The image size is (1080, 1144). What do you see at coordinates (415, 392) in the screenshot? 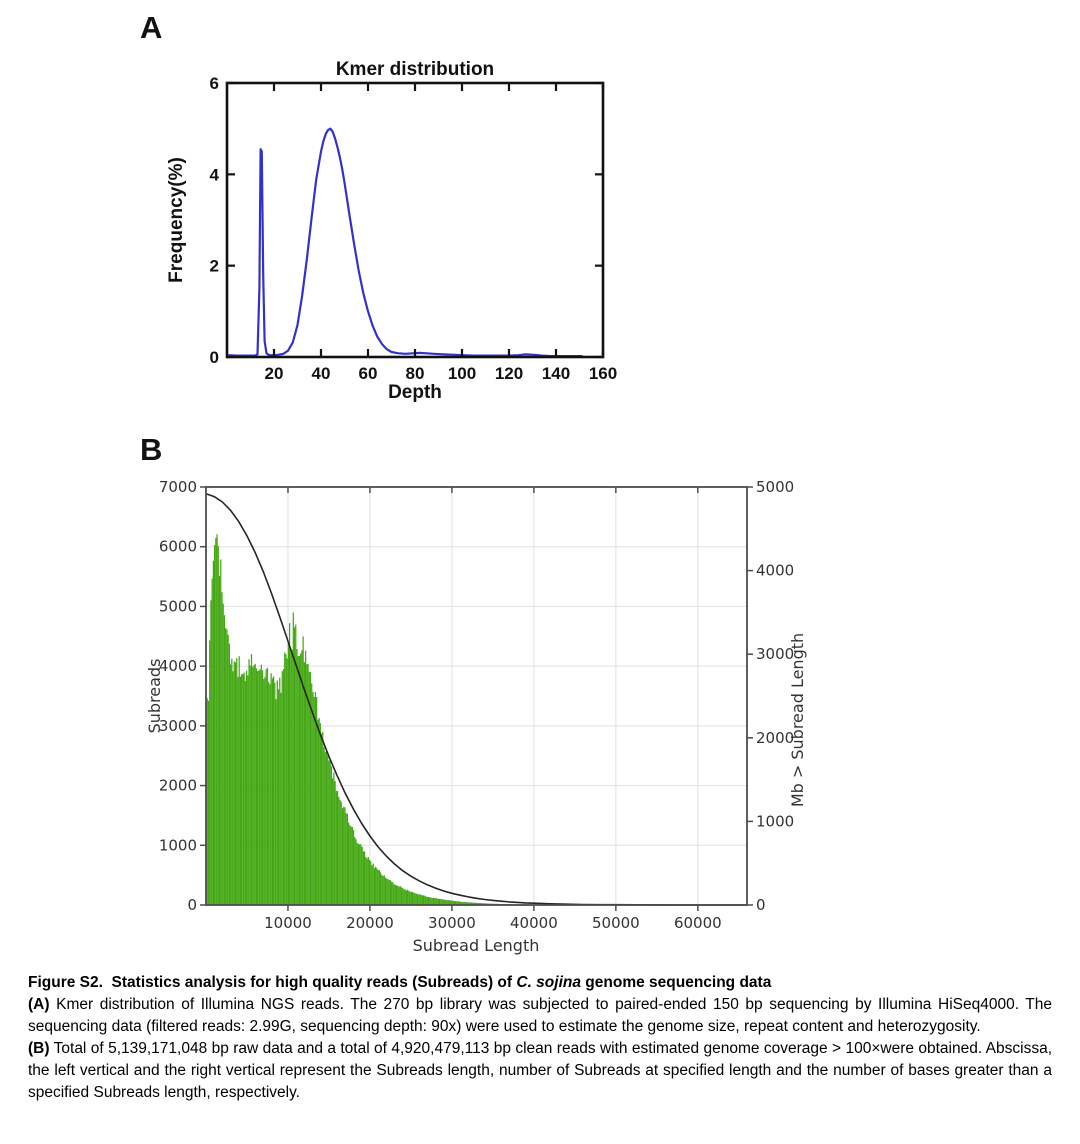
I see `kmer-x-axis-label: Depth` at bounding box center [415, 392].